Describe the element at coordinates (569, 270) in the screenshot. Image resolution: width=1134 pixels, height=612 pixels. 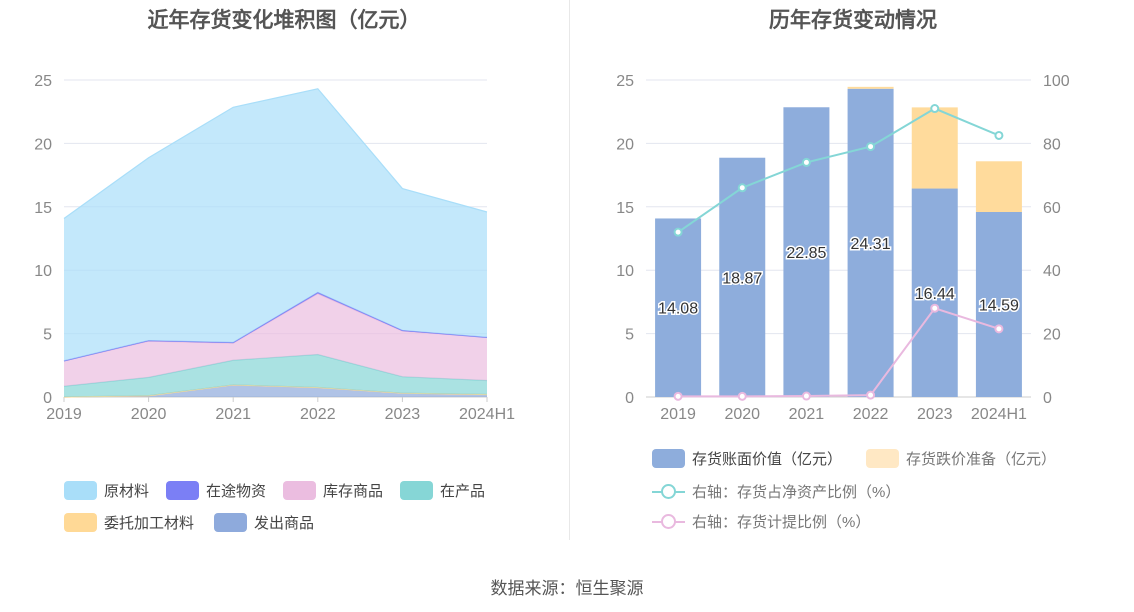
I see `panel-divider` at that location.